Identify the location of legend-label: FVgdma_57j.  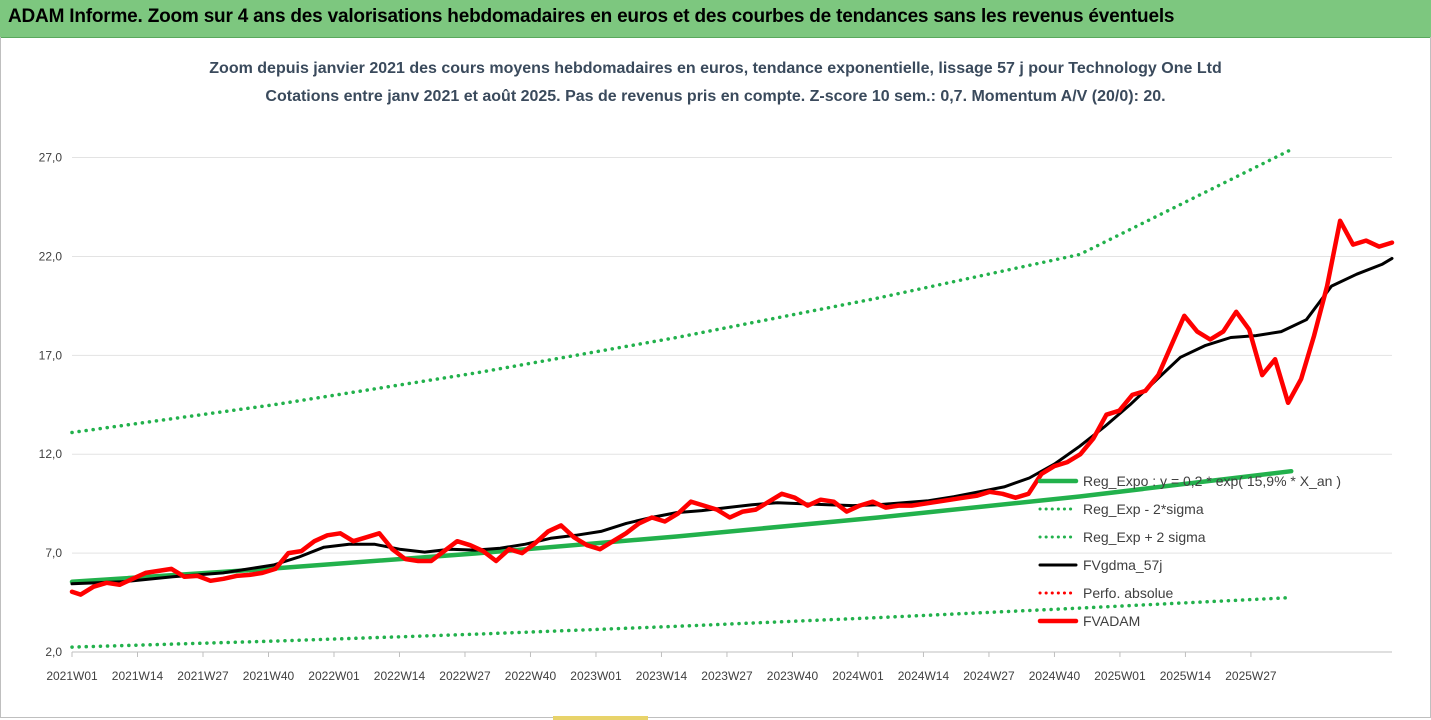
(1122, 565).